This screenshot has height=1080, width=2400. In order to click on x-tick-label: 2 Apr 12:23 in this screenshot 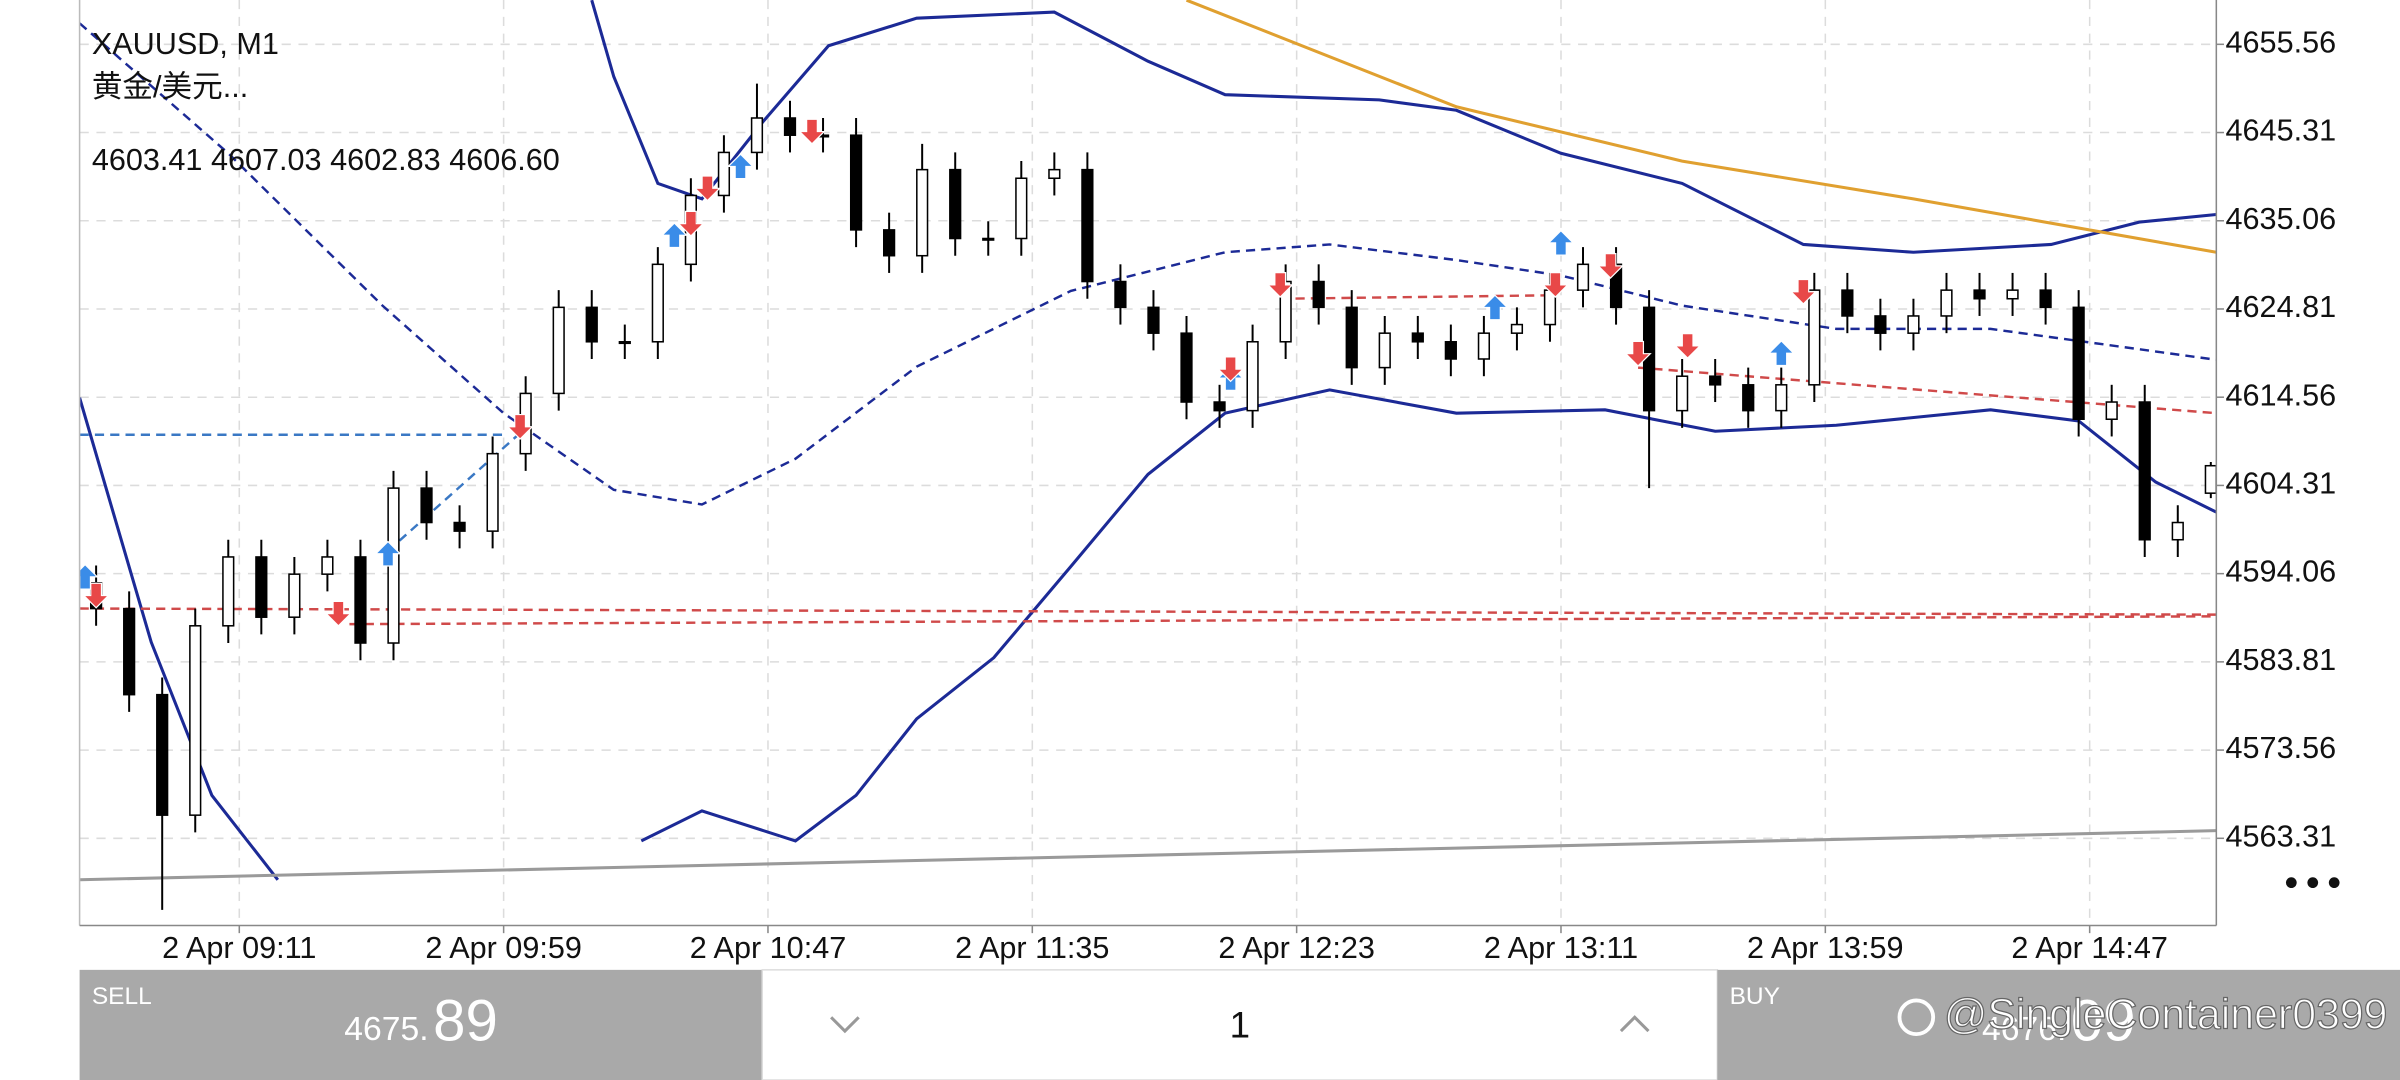, I will do `click(1296, 948)`.